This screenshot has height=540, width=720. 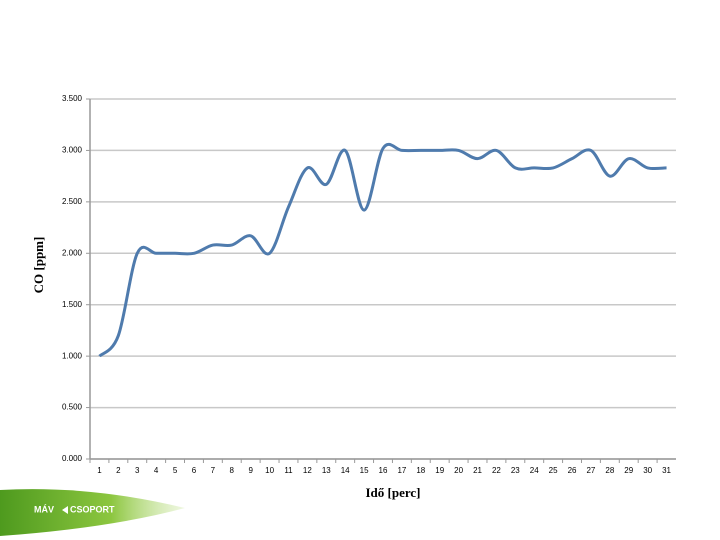 I want to click on logo-swoosh, so click(x=92, y=512).